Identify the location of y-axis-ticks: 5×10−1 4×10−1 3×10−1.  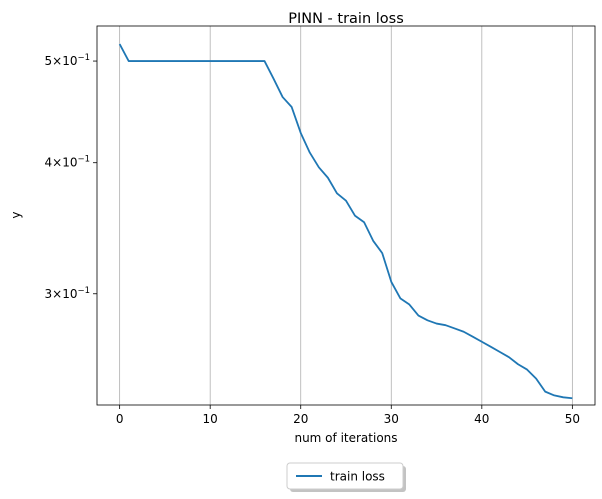
(71, 177).